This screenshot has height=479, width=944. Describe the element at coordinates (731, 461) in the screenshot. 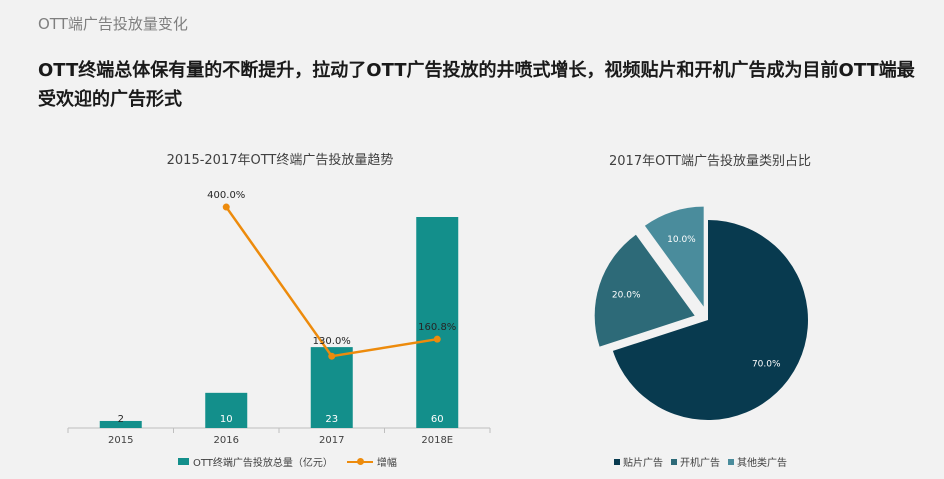

I see `legend-swatch-other` at that location.